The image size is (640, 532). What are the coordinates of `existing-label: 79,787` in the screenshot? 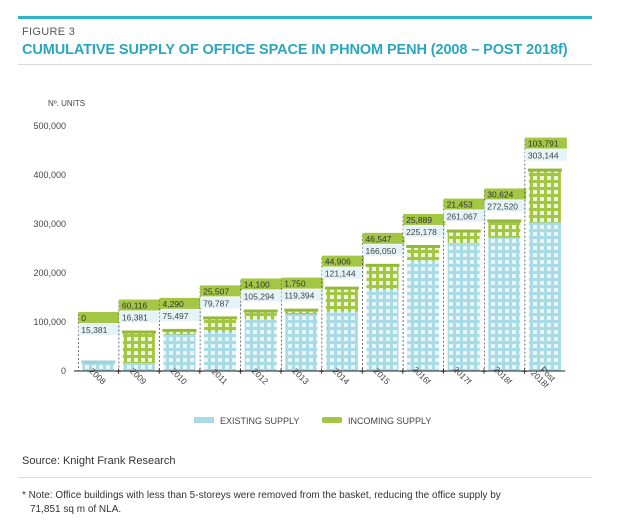 It's located at (216, 303).